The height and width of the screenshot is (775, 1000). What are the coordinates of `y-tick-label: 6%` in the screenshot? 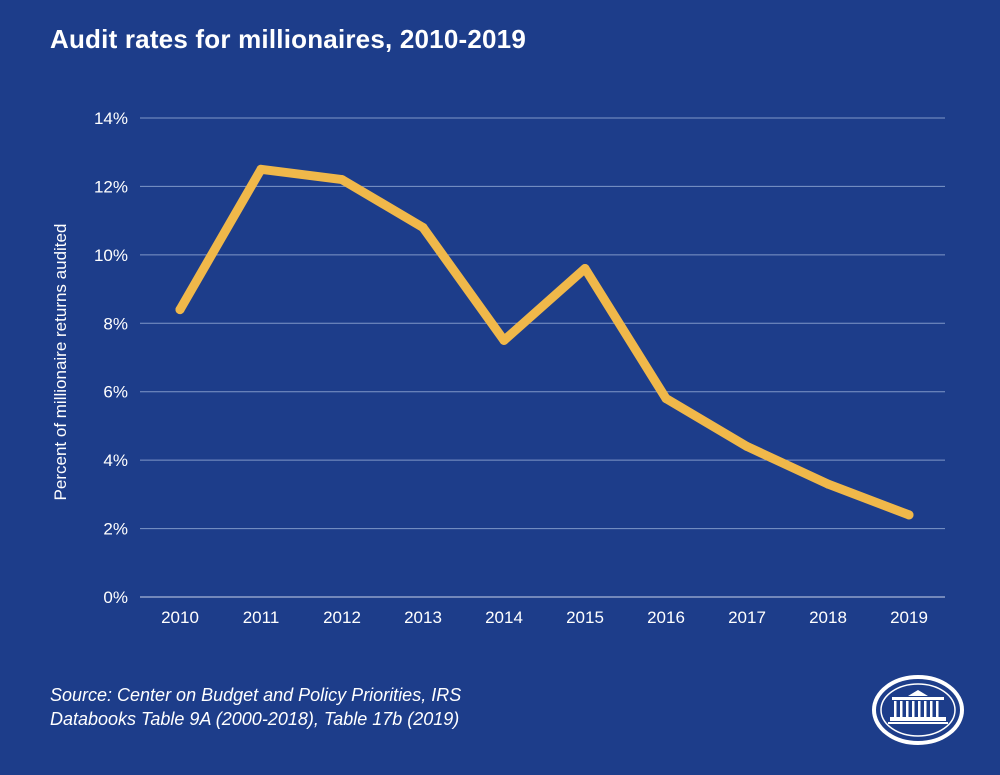 It's located at (115, 392).